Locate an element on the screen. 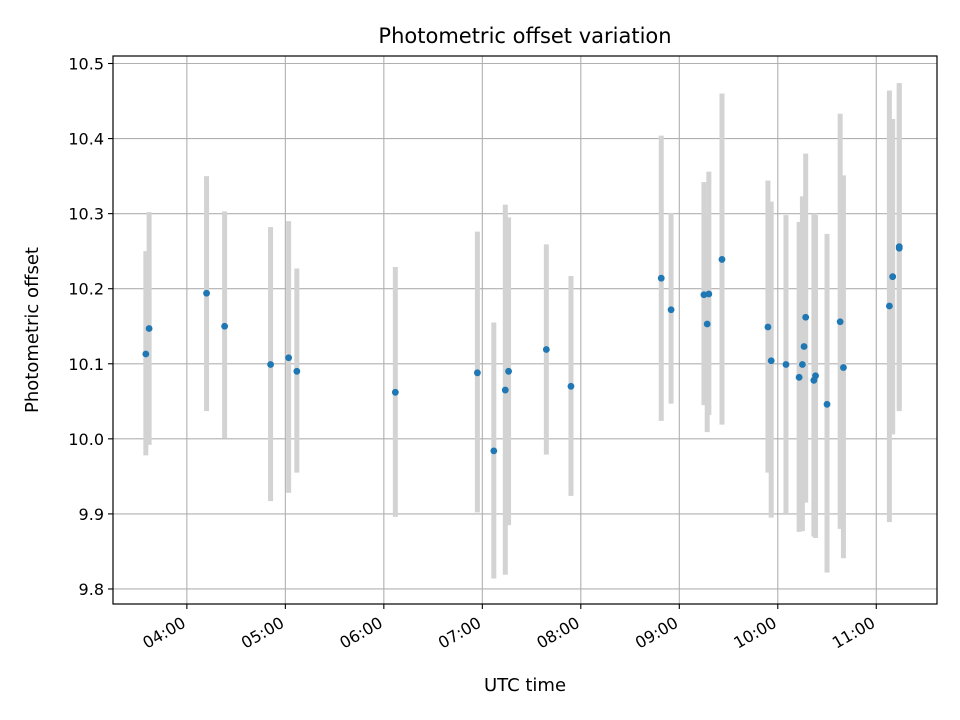 The width and height of the screenshot is (960, 720). x-axis-title: UTC time is located at coordinates (525, 685).